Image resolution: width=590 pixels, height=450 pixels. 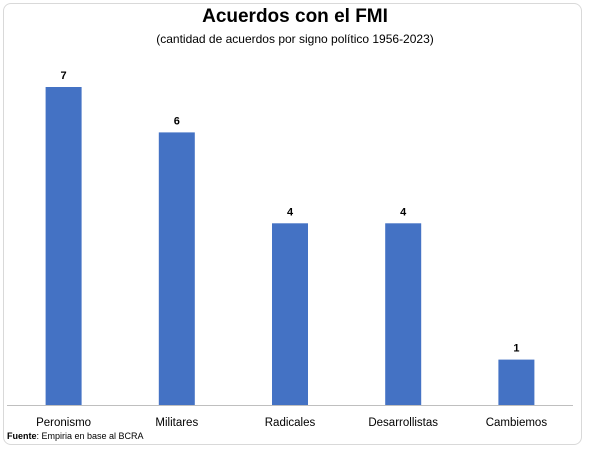 What do you see at coordinates (295, 16) in the screenshot?
I see `chart-title: Acuerdos con el FMI` at bounding box center [295, 16].